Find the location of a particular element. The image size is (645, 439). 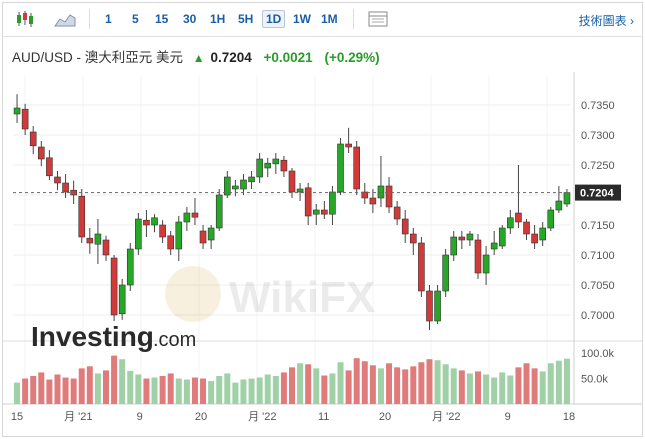

price-tick-label: 0.7000 is located at coordinates (598, 316).